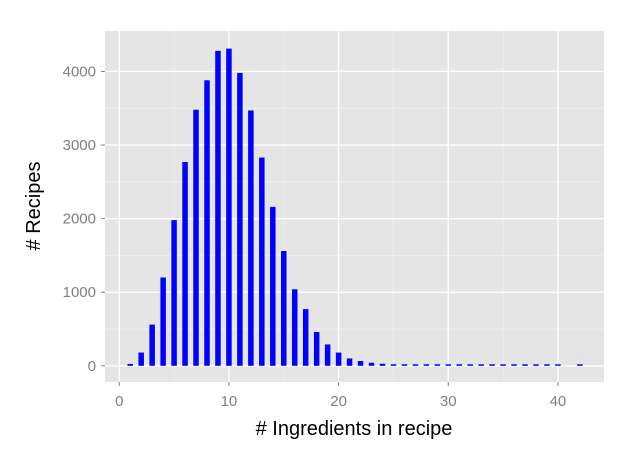 This screenshot has height=458, width=633. Describe the element at coordinates (79, 219) in the screenshot. I see `y-tick-label: 2000` at that location.